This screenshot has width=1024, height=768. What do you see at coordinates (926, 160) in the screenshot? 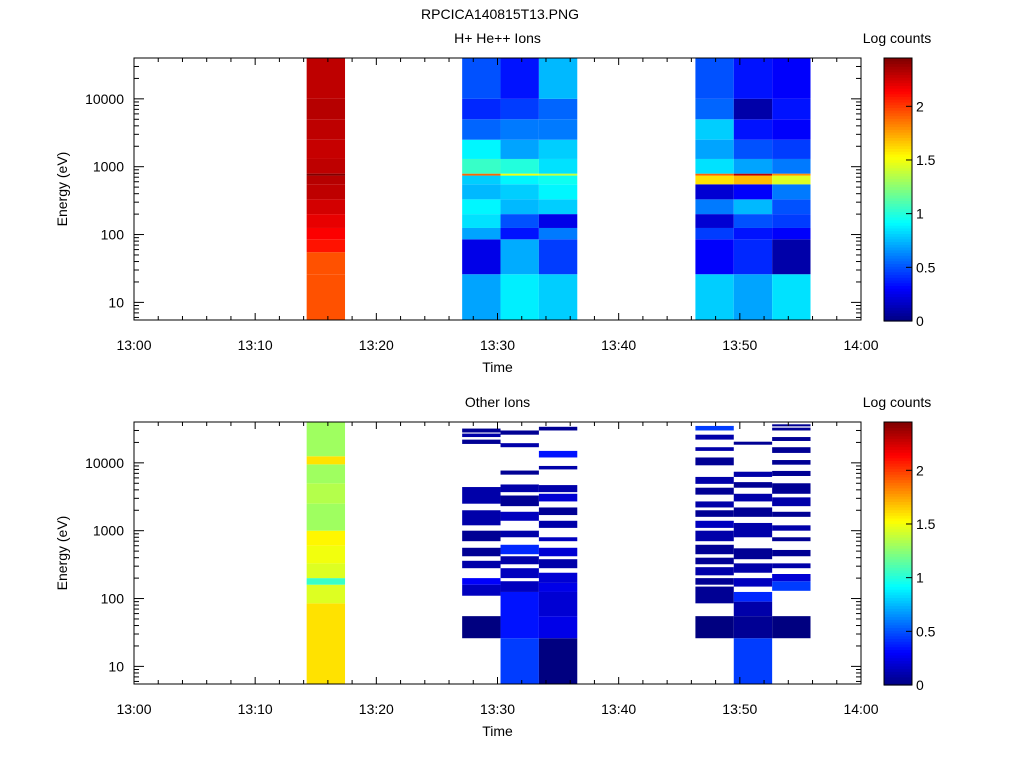
I see `colorbar-tick-label: 1.5` at bounding box center [926, 160].